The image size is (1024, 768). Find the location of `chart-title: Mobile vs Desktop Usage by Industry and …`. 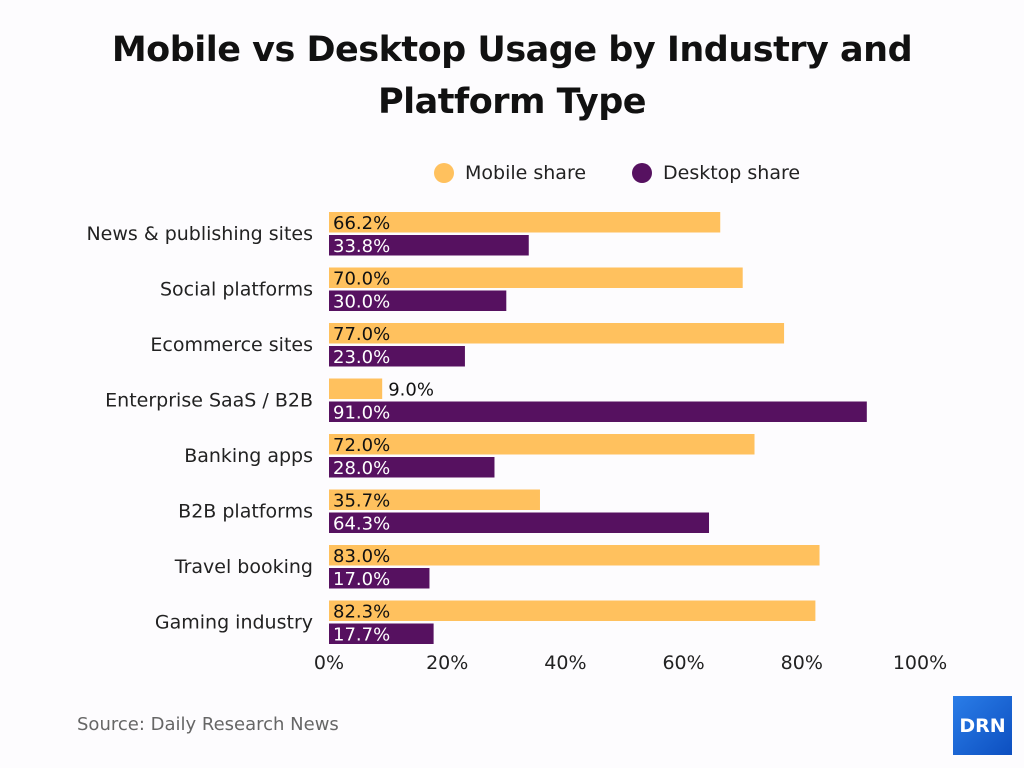

chart-title: Mobile vs Desktop Usage by Industry and … is located at coordinates (512, 76).